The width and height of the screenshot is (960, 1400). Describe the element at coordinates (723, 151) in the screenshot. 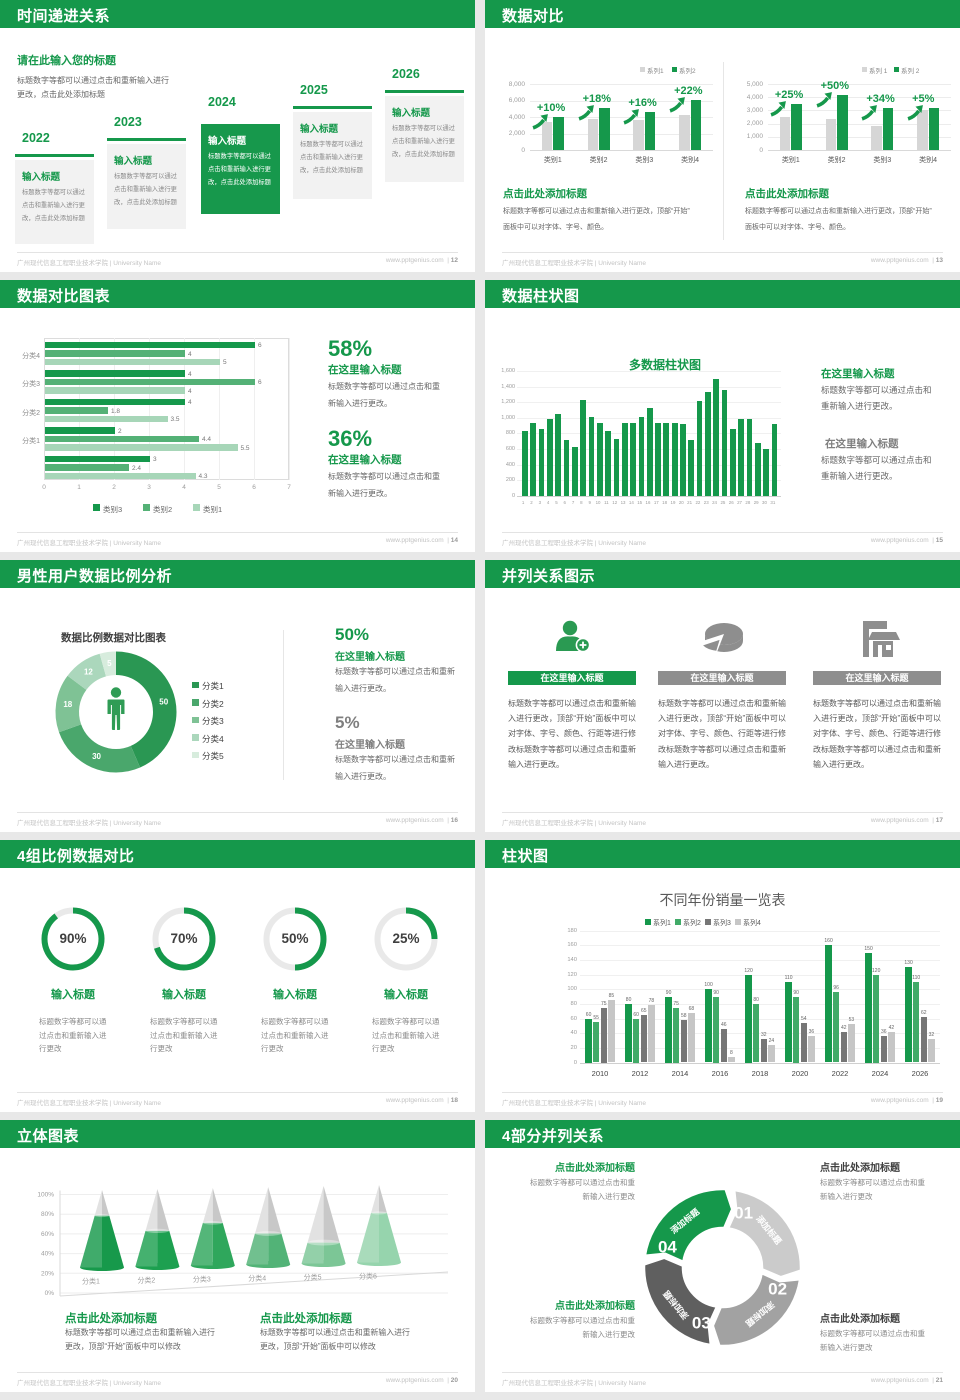

I see `divider-line` at that location.